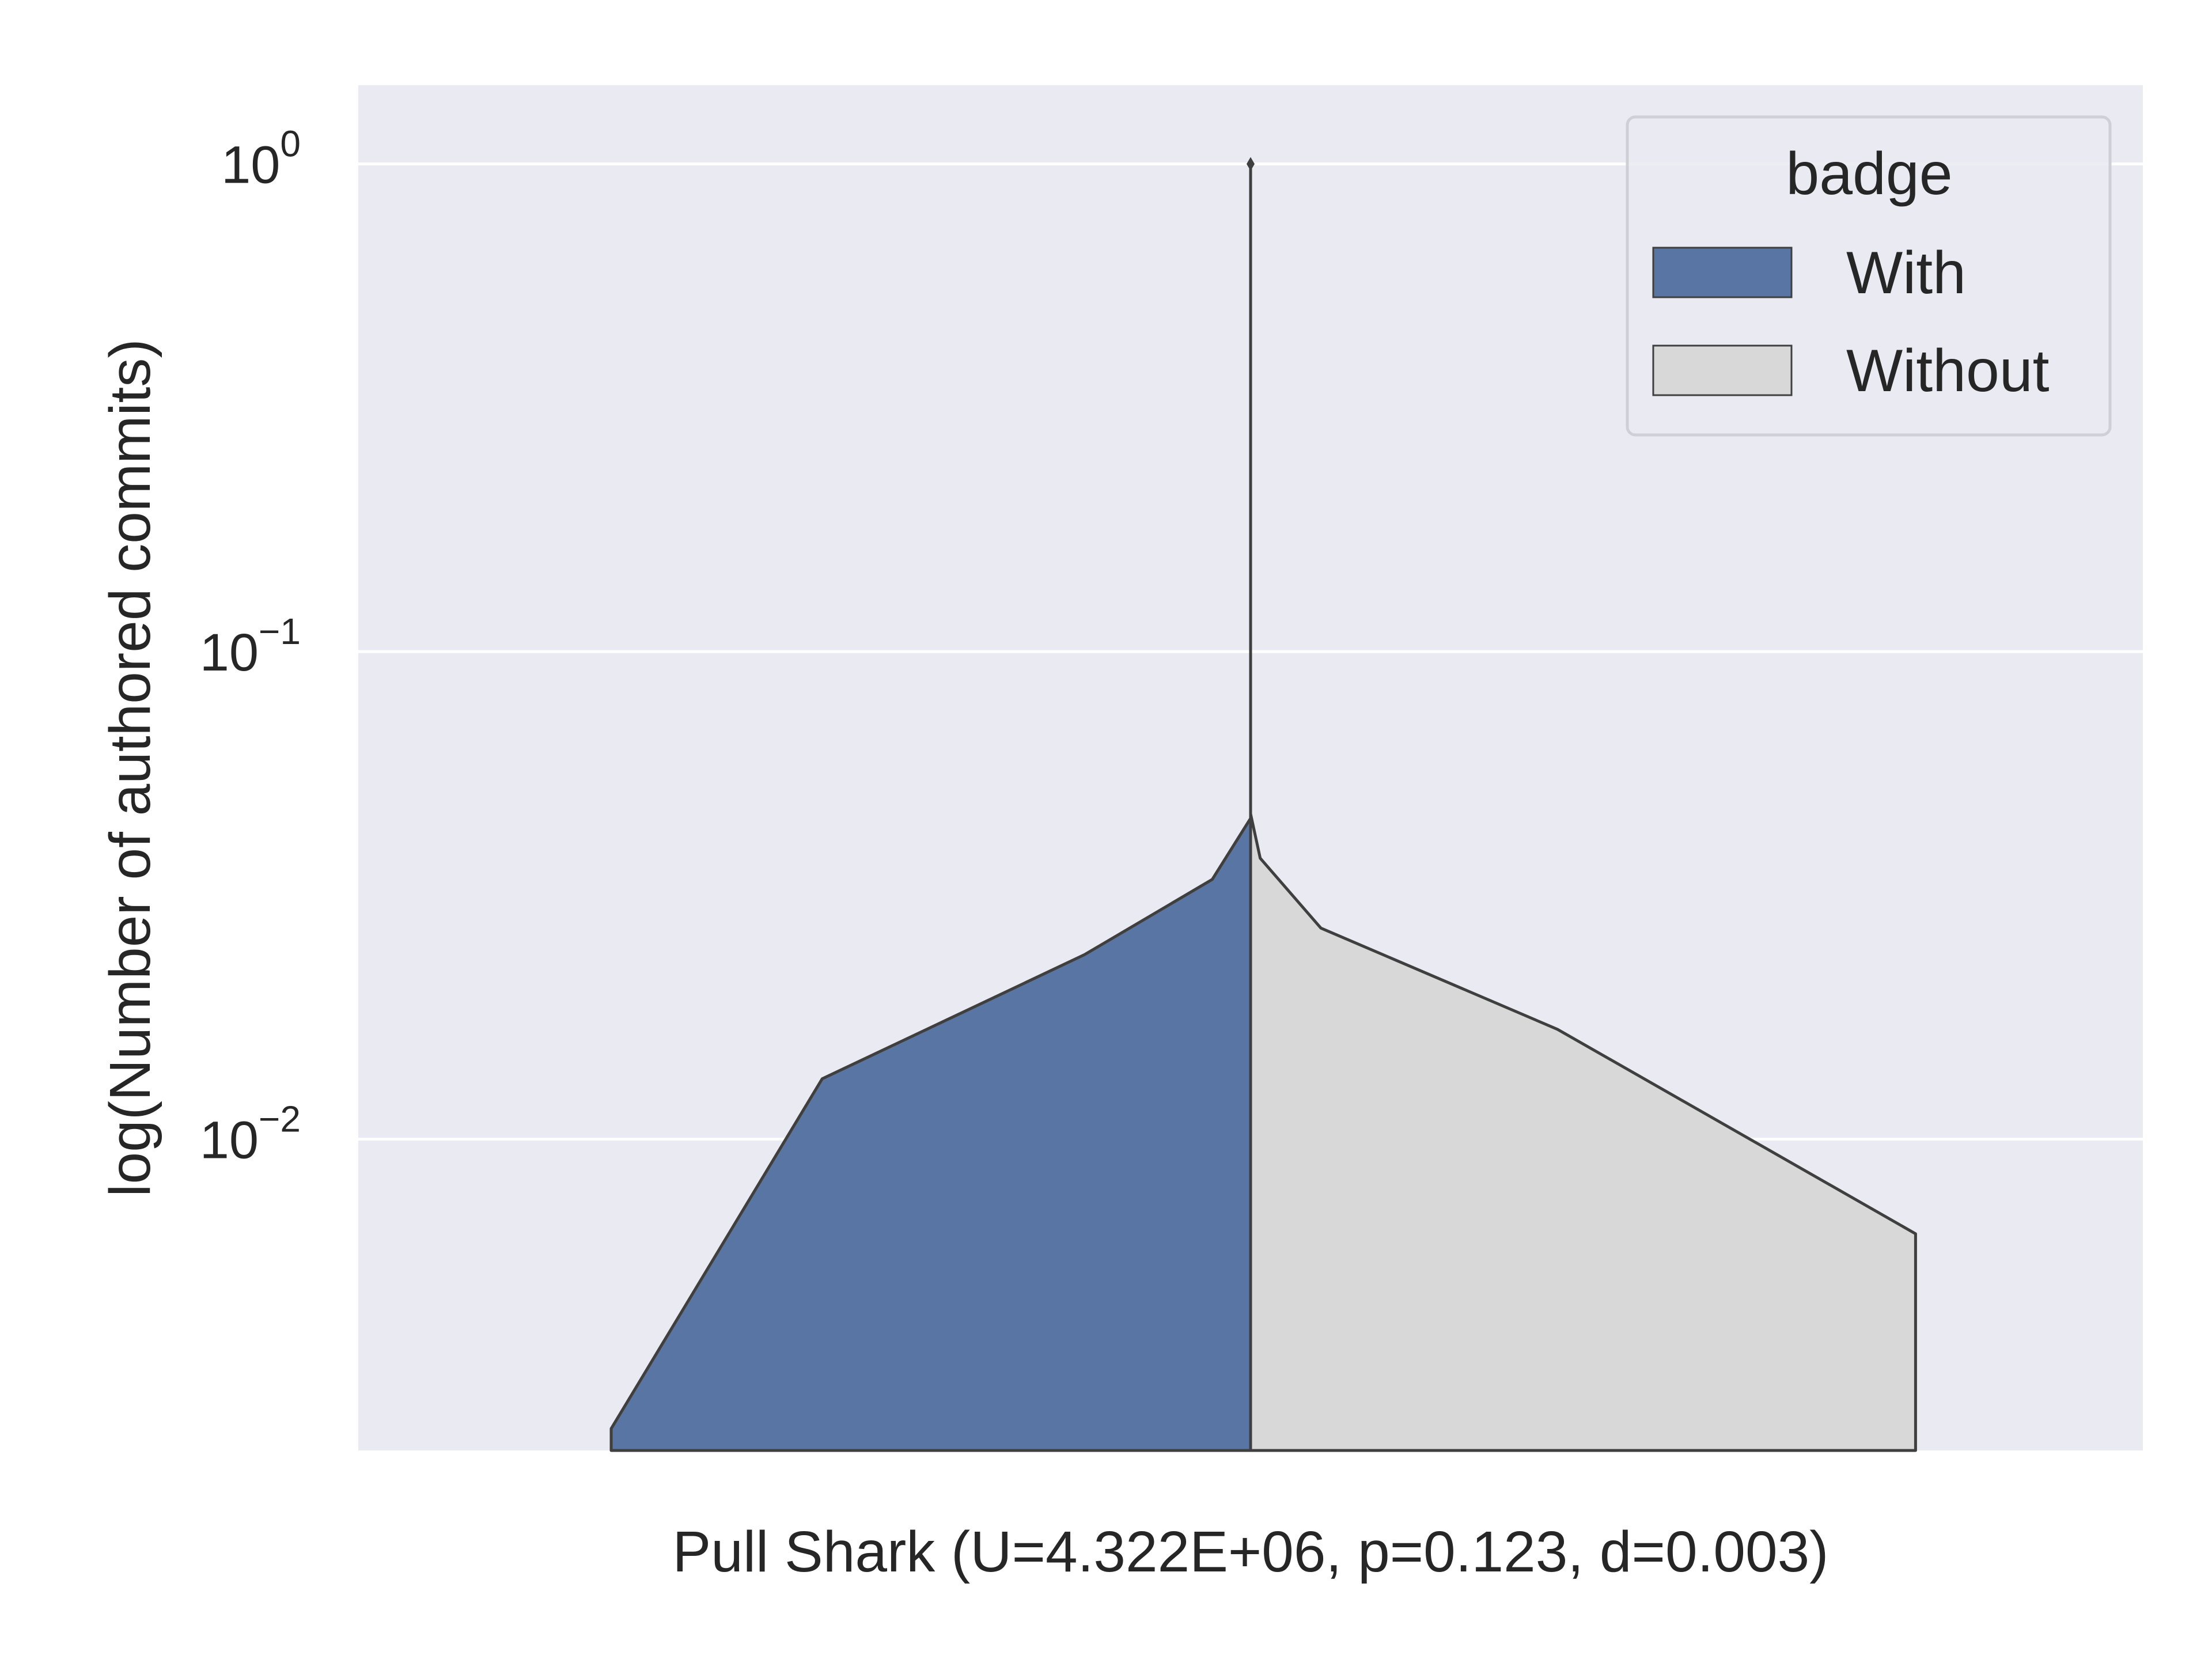 This screenshot has height=1659, width=2212. Describe the element at coordinates (1906, 273) in the screenshot. I see `legend-label-with: With` at that location.